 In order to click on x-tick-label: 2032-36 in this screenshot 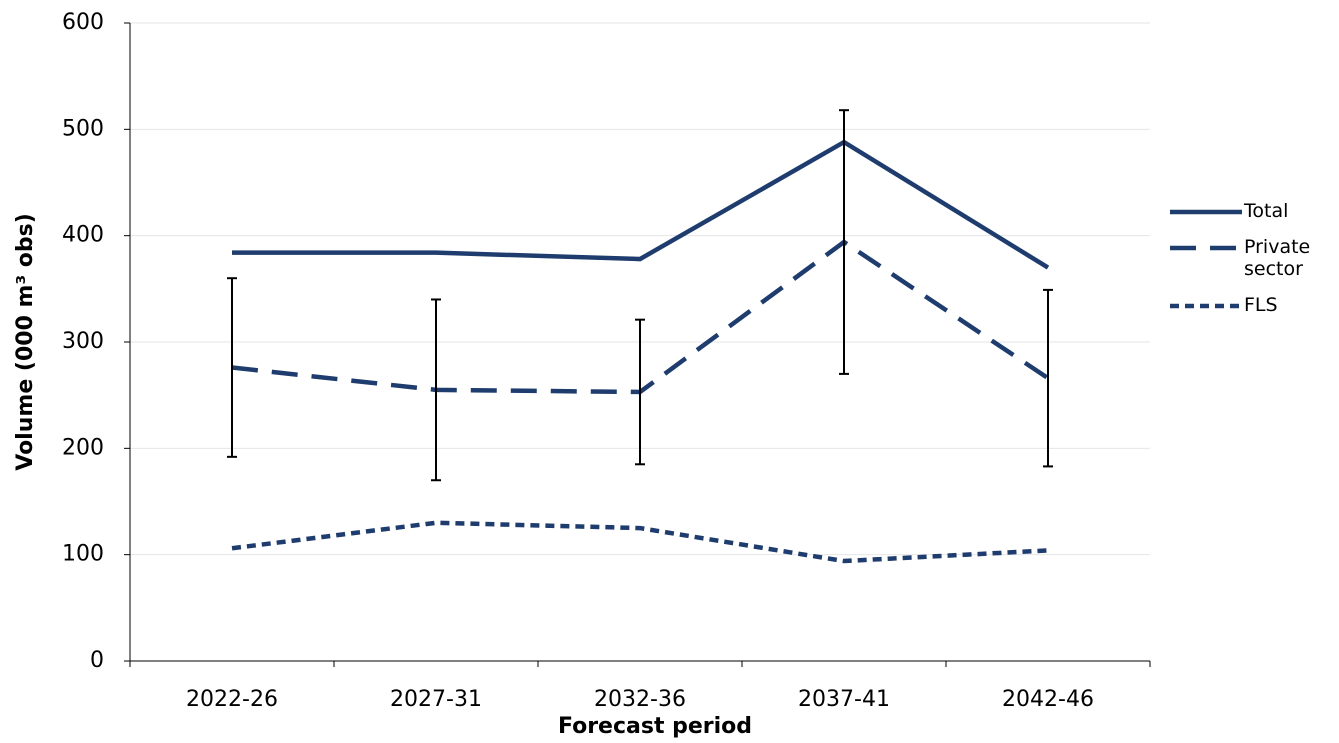, I will do `click(640, 699)`.